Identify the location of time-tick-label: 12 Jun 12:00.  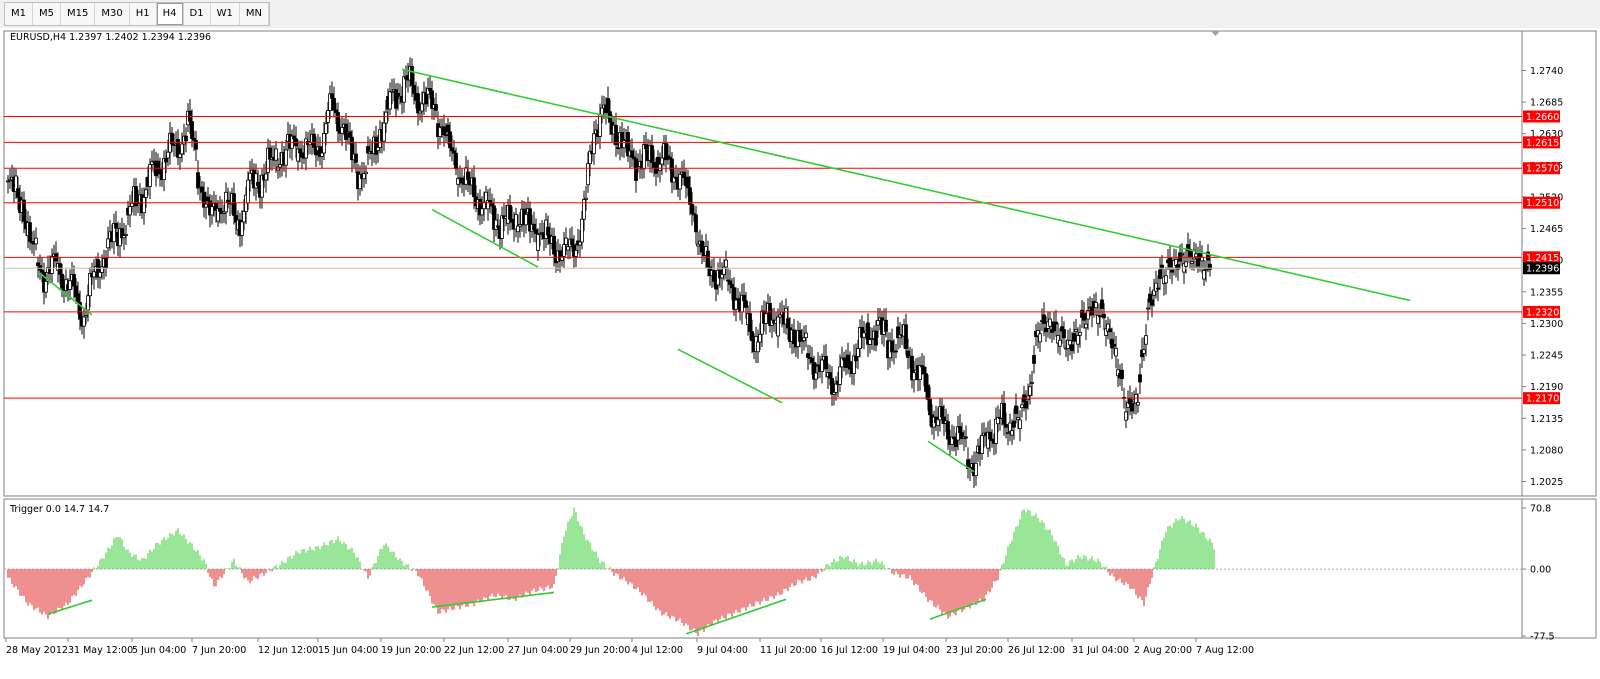
(288, 650).